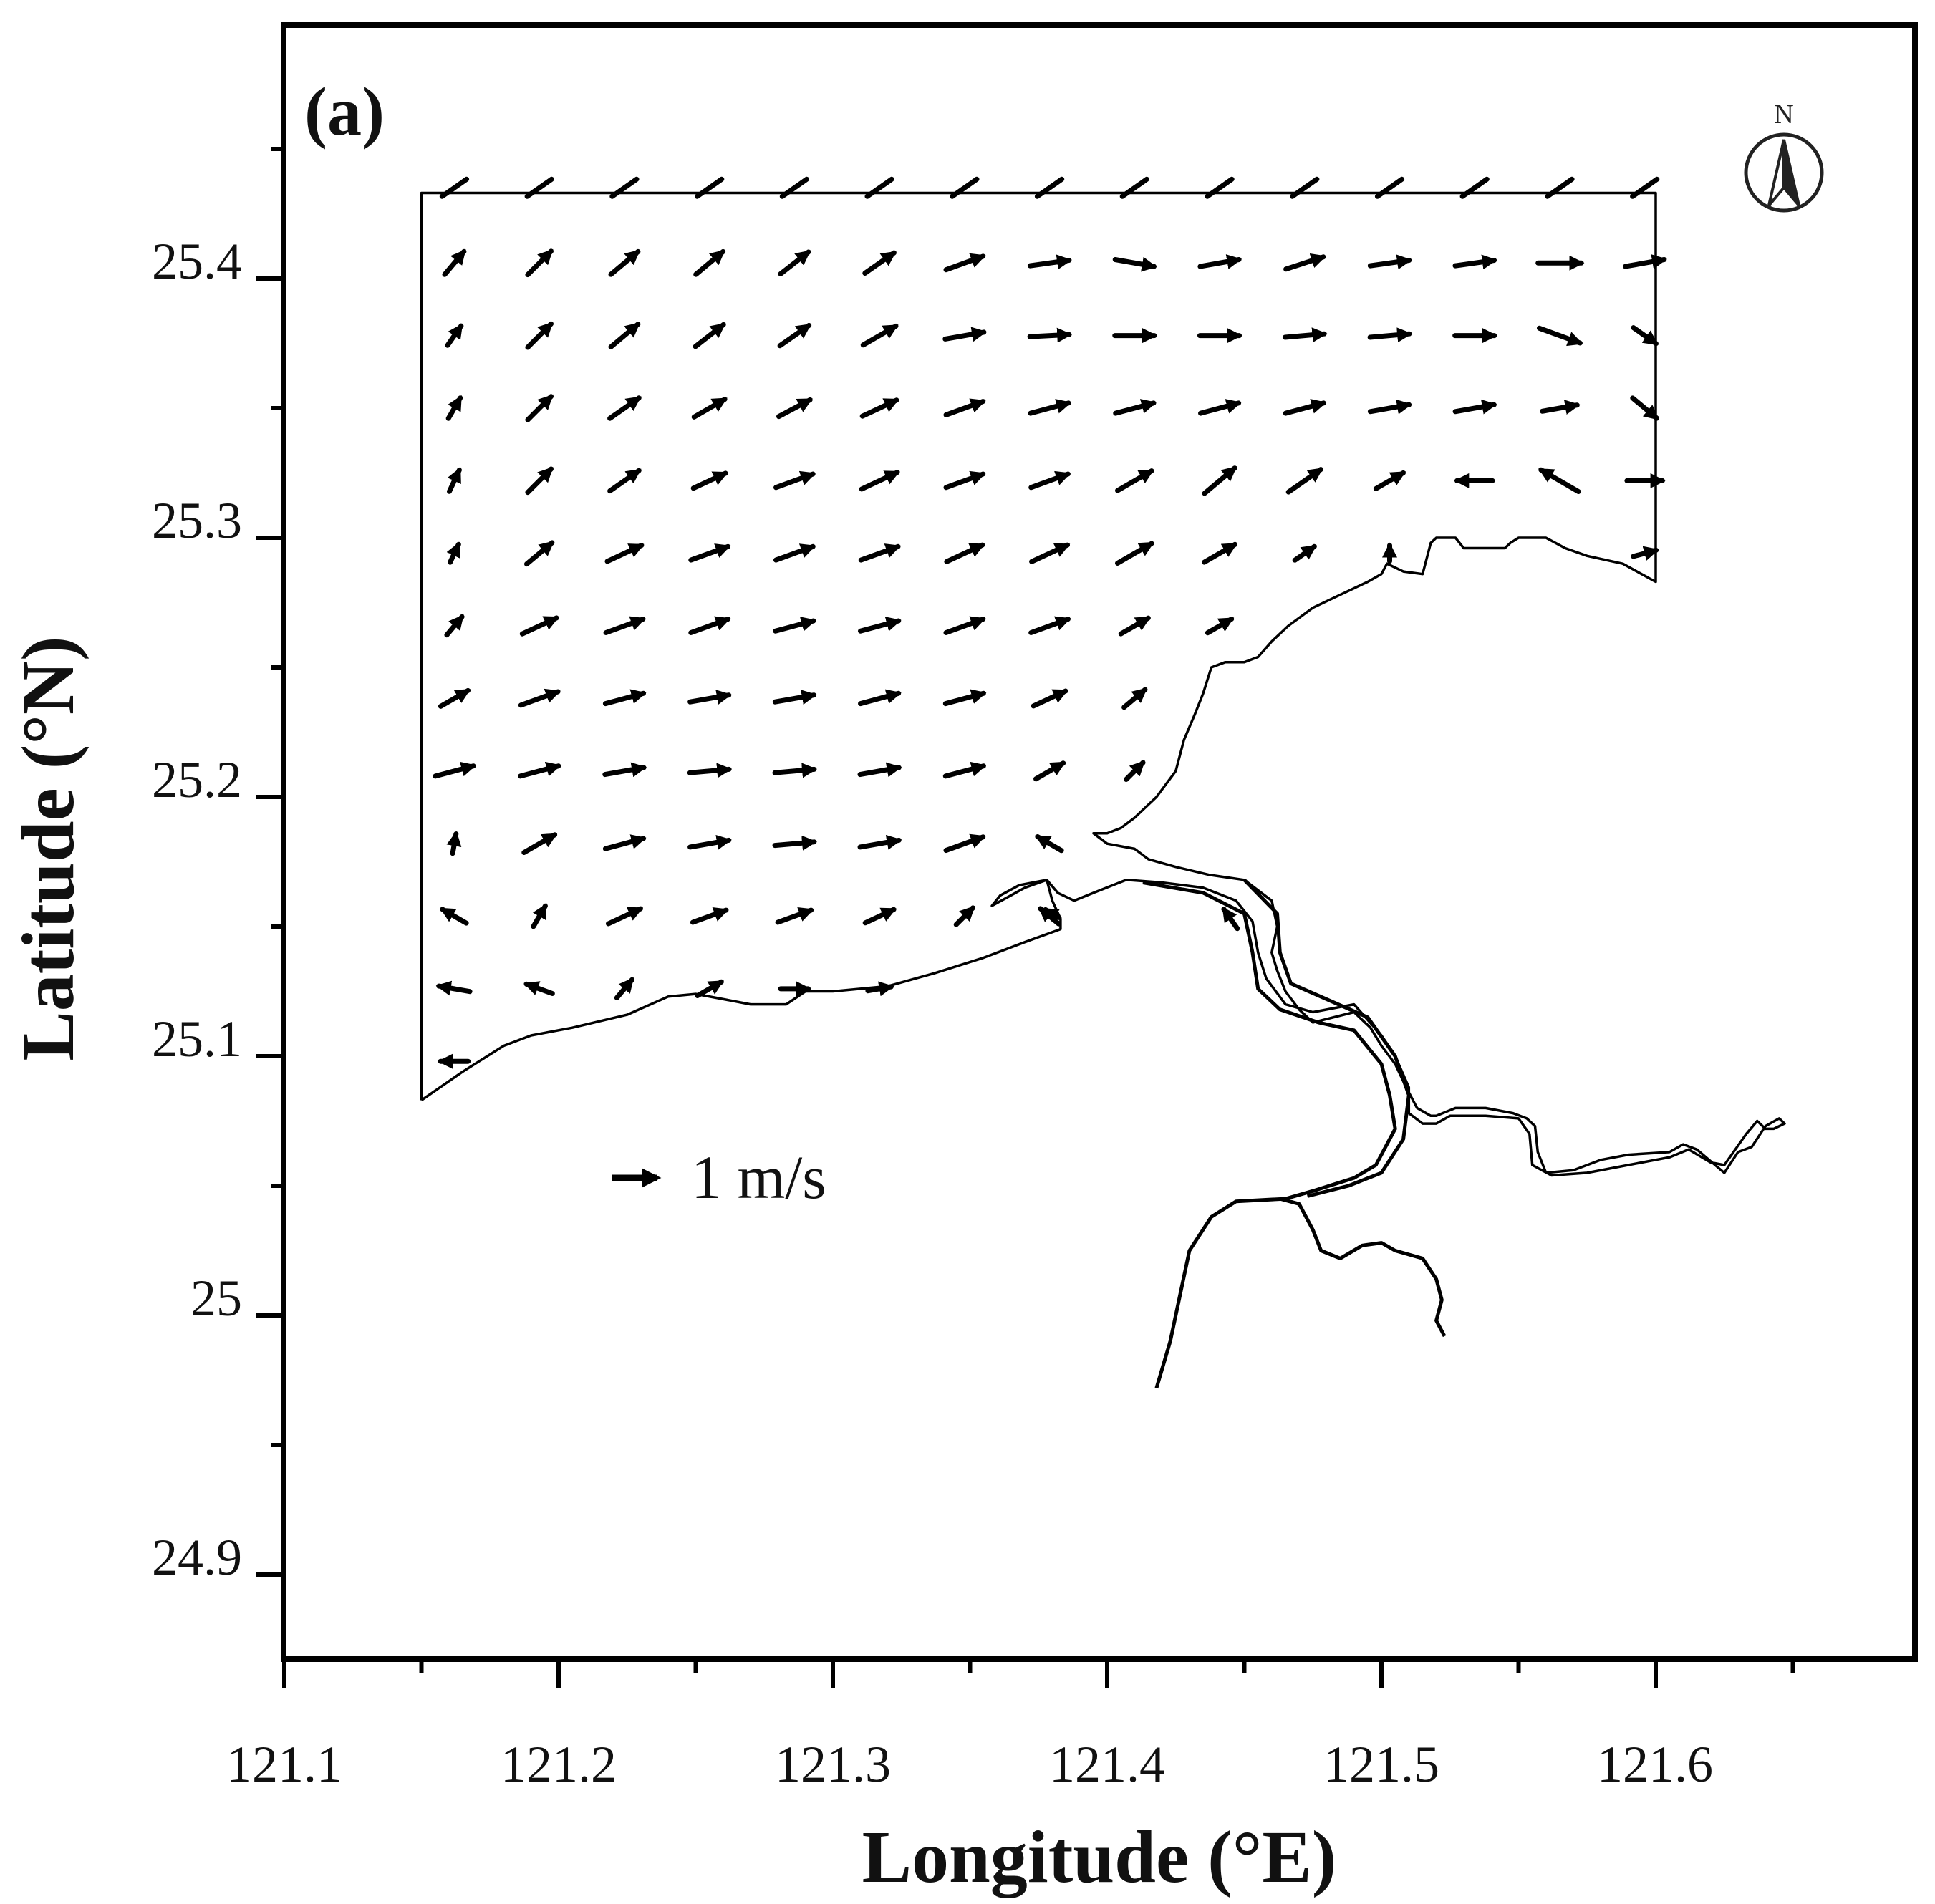 The height and width of the screenshot is (1904, 1935). I want to click on y-tick-label: 25, so click(216, 1298).